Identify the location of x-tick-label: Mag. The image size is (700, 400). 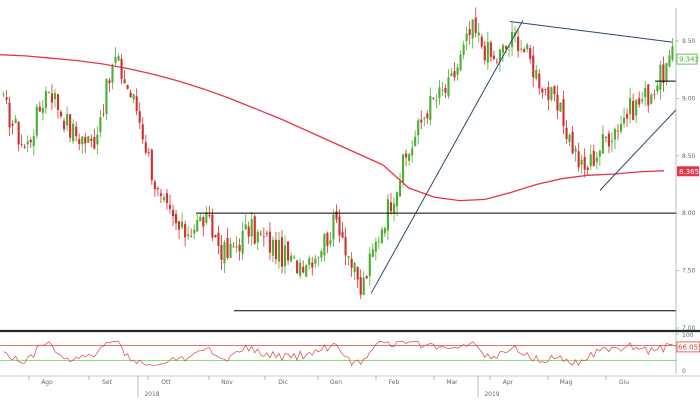
(566, 382).